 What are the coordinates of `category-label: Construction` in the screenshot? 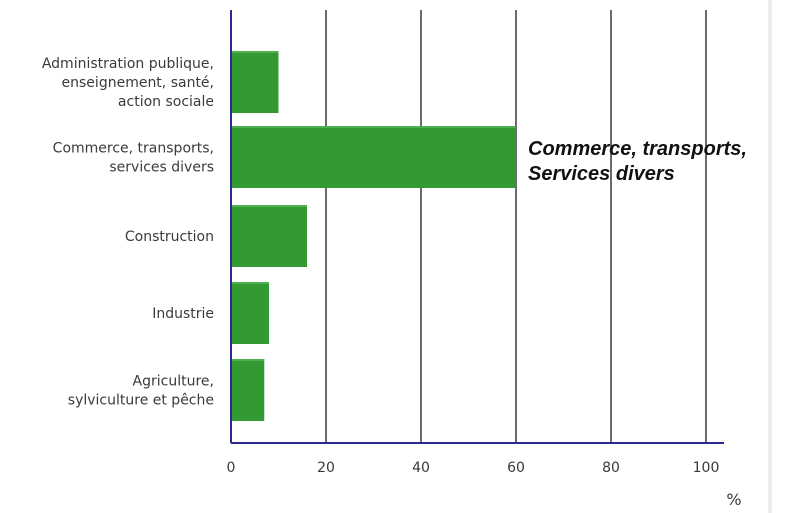 It's located at (169, 237).